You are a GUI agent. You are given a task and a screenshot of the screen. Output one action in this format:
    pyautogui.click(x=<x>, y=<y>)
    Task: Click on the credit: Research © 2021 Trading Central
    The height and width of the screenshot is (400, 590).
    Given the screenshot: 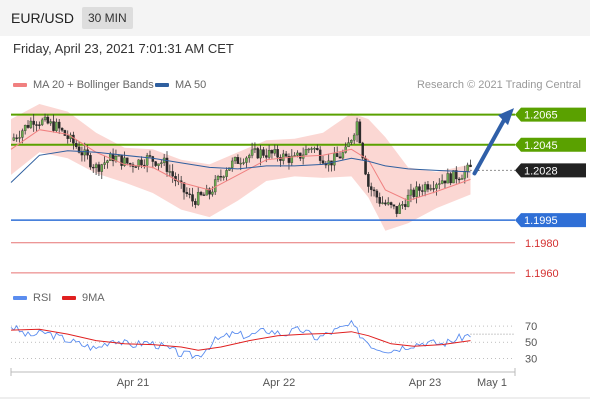 What is the action you would take?
    pyautogui.click(x=498, y=85)
    